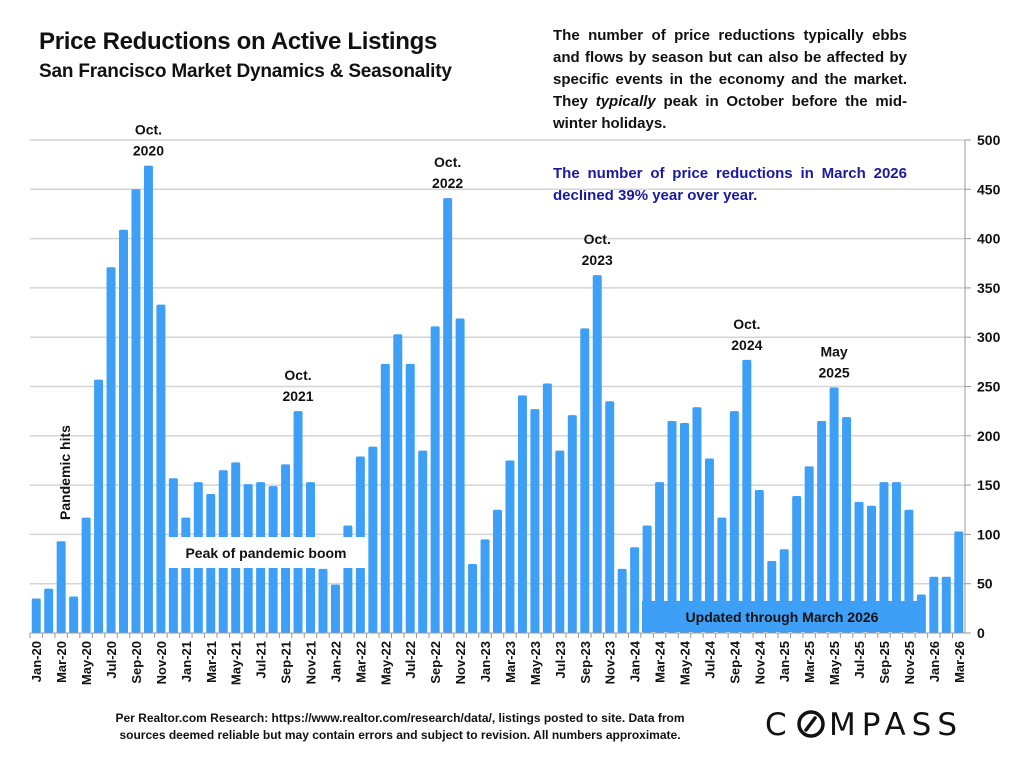  Describe the element at coordinates (833, 351) in the screenshot. I see `annotation-line1: May` at that location.